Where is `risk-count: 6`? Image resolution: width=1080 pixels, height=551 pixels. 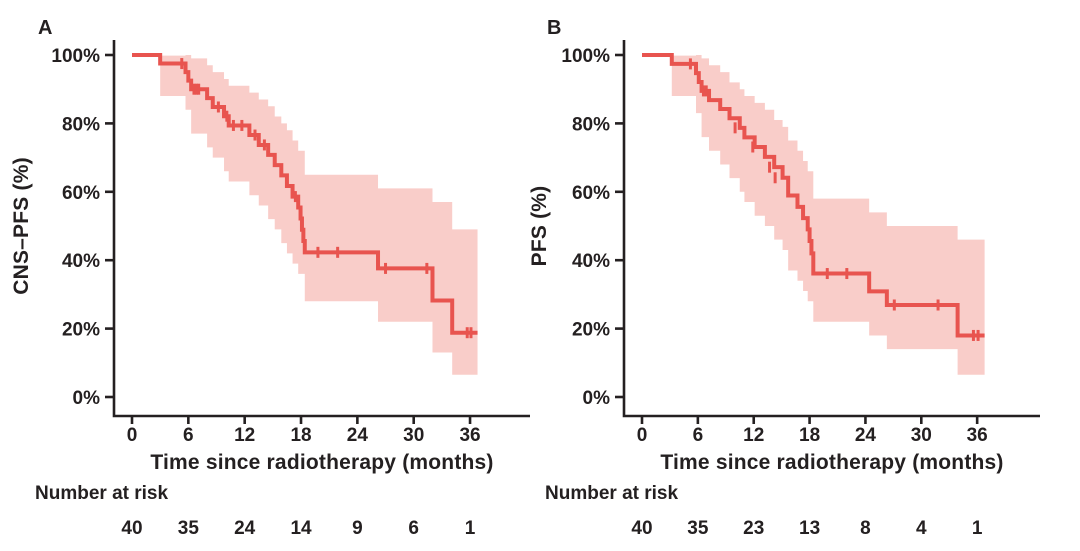 risk-count: 6 is located at coordinates (413, 528).